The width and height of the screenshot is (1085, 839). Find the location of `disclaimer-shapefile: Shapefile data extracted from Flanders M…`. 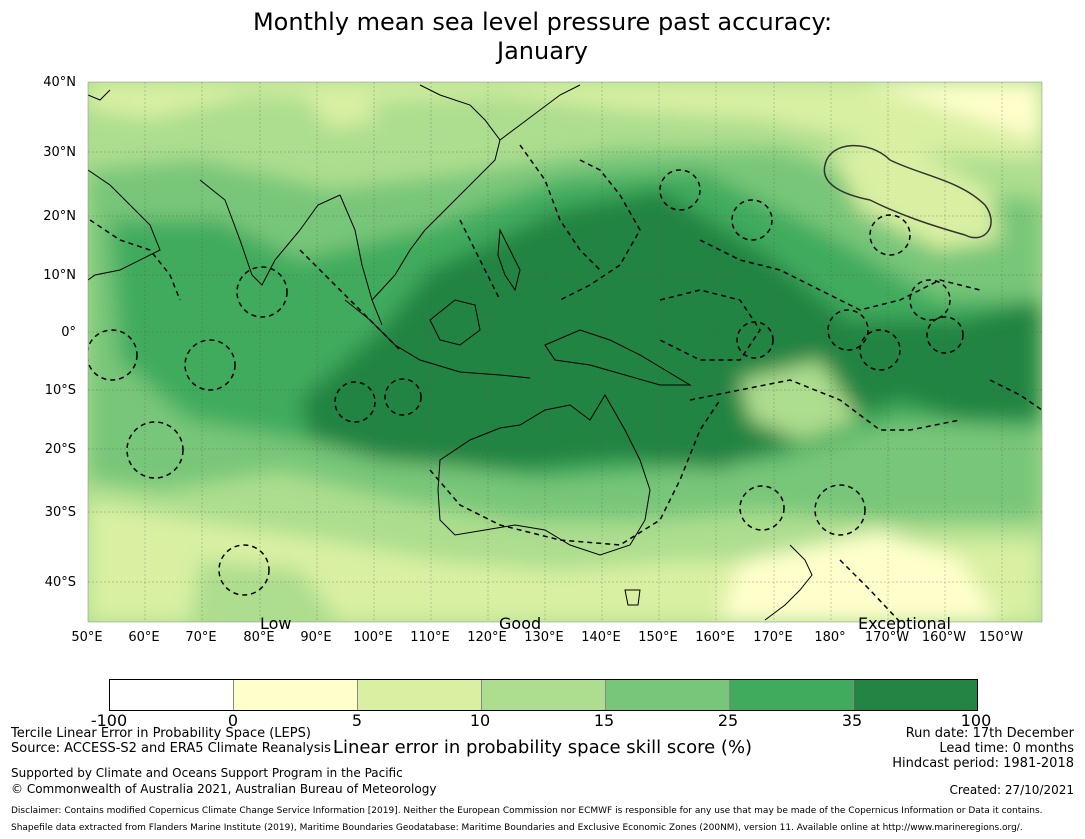

disclaimer-shapefile: Shapefile data extracted from Flanders M… is located at coordinates (517, 828).